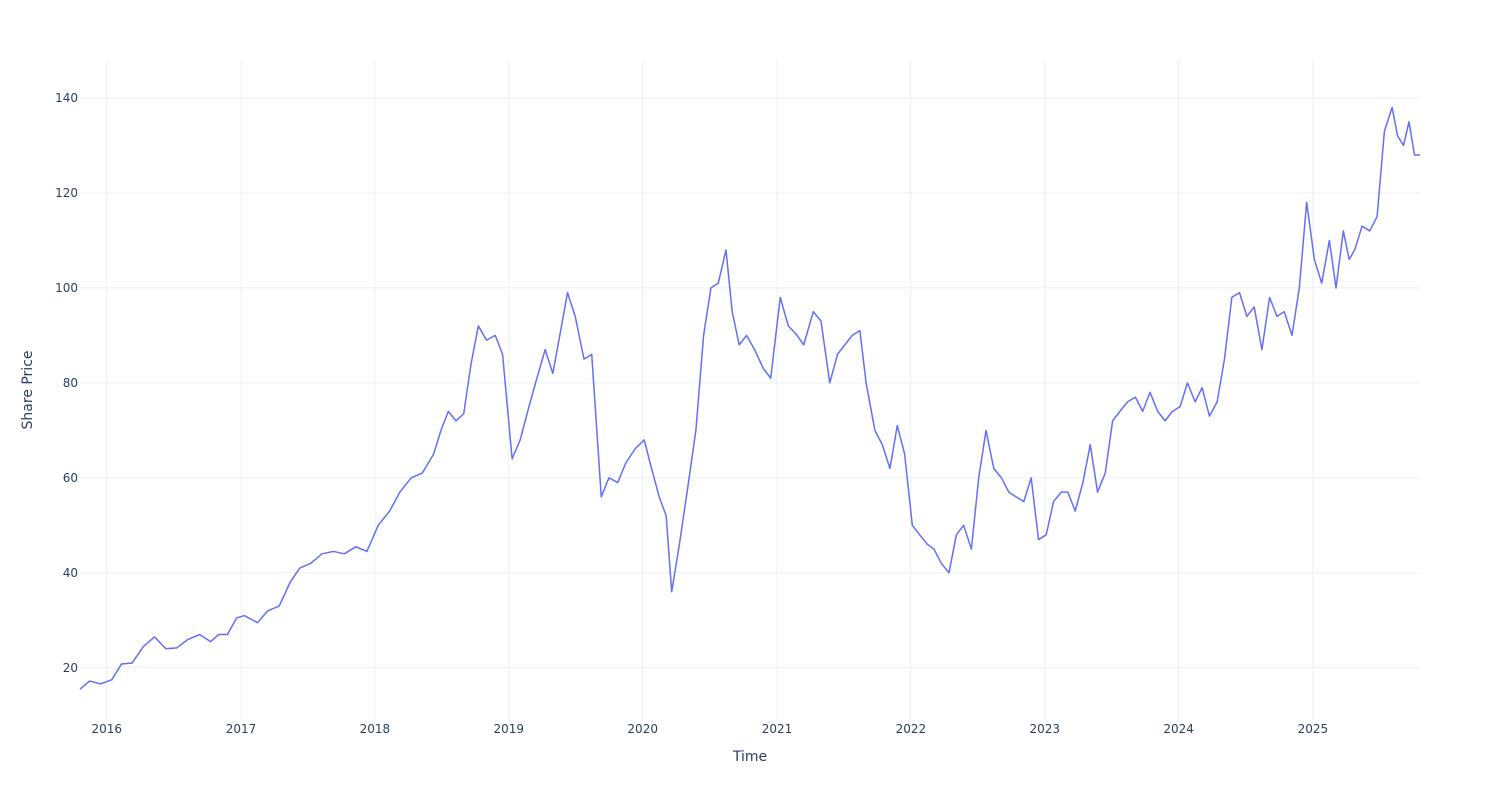 This screenshot has height=800, width=1500. What do you see at coordinates (66, 98) in the screenshot?
I see `y-tick-label: 140` at bounding box center [66, 98].